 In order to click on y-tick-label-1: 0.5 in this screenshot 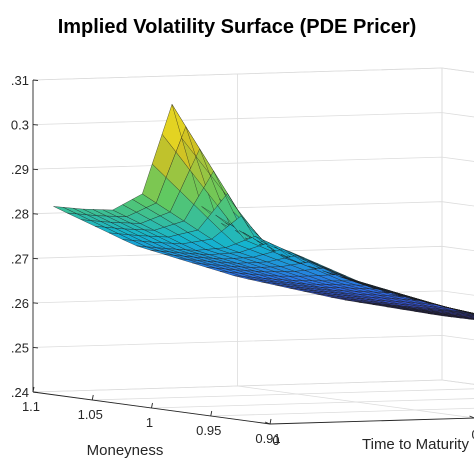, I will do `click(472, 434)`.